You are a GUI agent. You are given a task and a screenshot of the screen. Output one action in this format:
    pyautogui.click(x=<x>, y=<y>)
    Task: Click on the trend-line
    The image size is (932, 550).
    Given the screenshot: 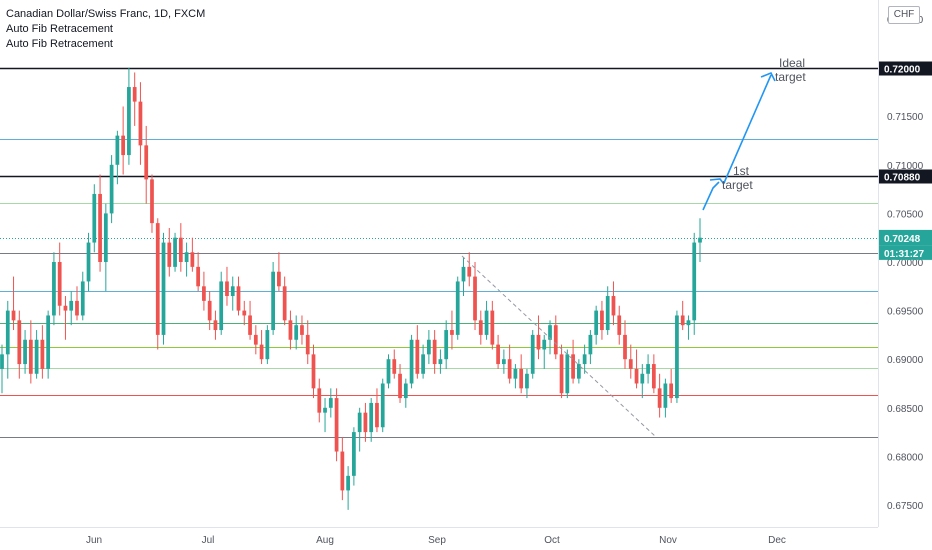 What is the action you would take?
    pyautogui.click(x=559, y=346)
    